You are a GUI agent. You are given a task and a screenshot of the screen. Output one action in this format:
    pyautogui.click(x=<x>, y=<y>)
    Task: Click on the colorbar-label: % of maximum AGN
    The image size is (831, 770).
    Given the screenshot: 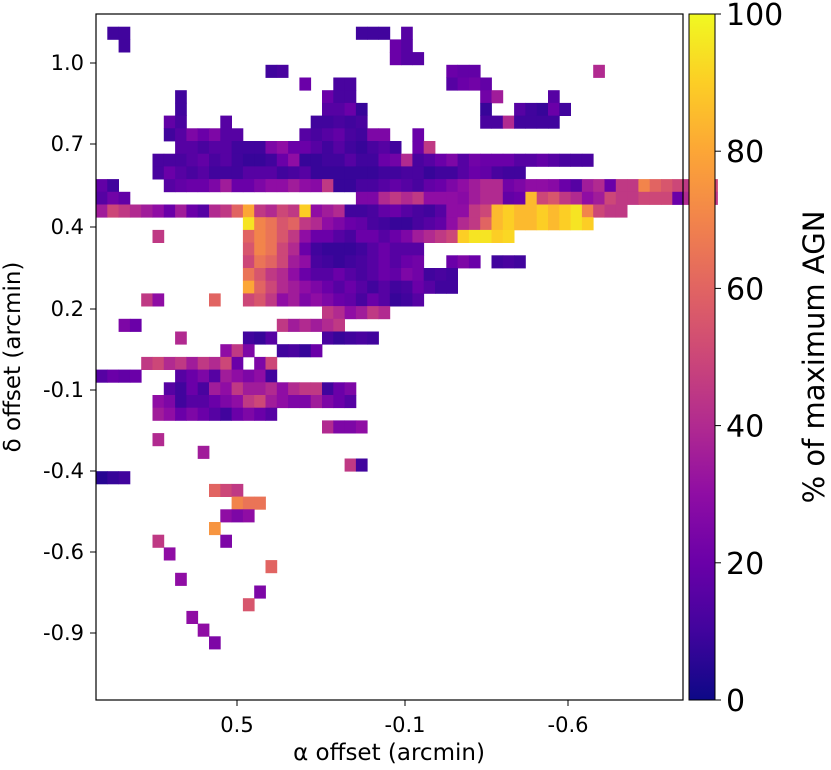 What is the action you would take?
    pyautogui.click(x=814, y=357)
    